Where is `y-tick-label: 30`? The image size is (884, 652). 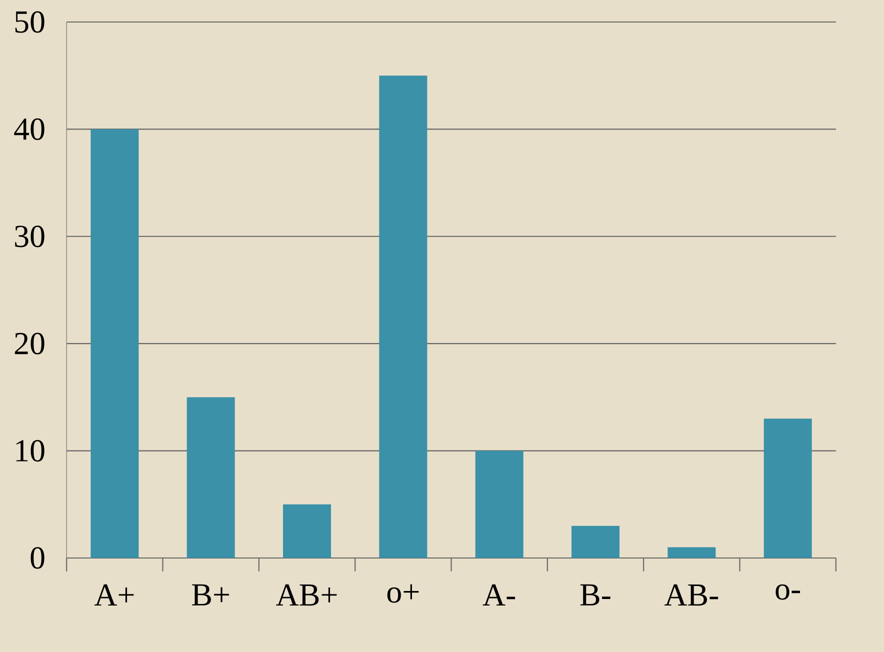
y-tick-label: 30 is located at coordinates (29, 237).